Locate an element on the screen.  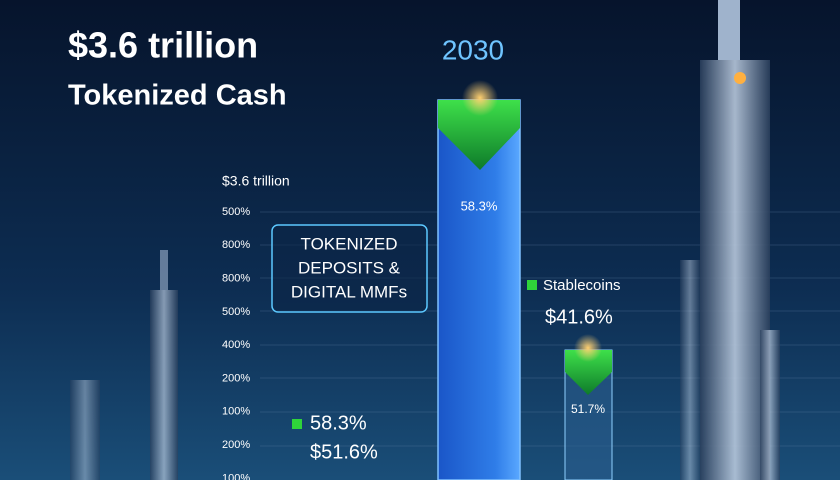
small-bar is located at coordinates (588, 407).